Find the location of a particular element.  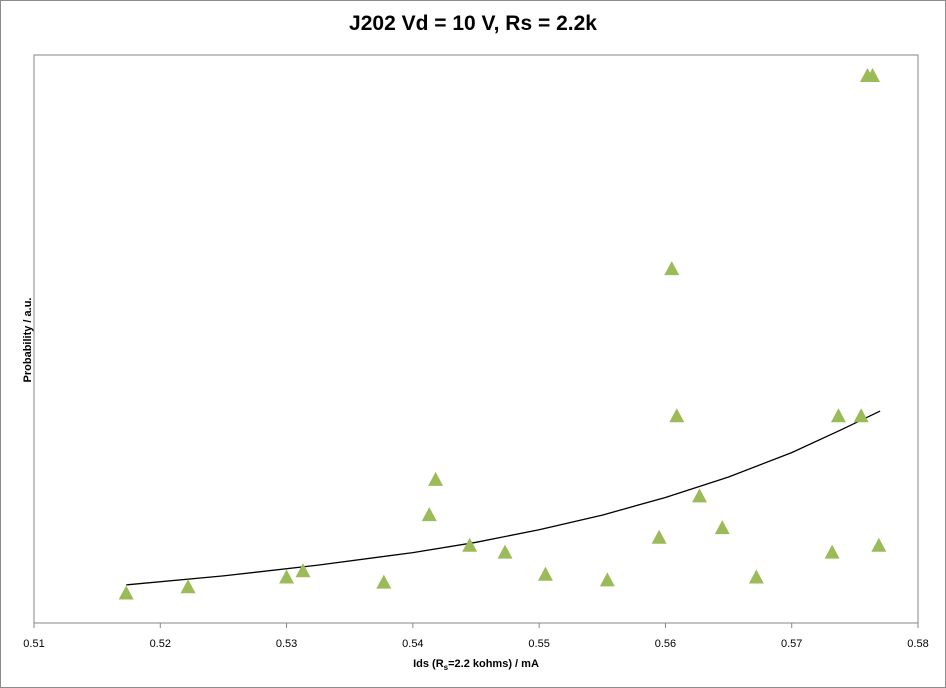

x-tick-label: 0.58 is located at coordinates (917, 644).